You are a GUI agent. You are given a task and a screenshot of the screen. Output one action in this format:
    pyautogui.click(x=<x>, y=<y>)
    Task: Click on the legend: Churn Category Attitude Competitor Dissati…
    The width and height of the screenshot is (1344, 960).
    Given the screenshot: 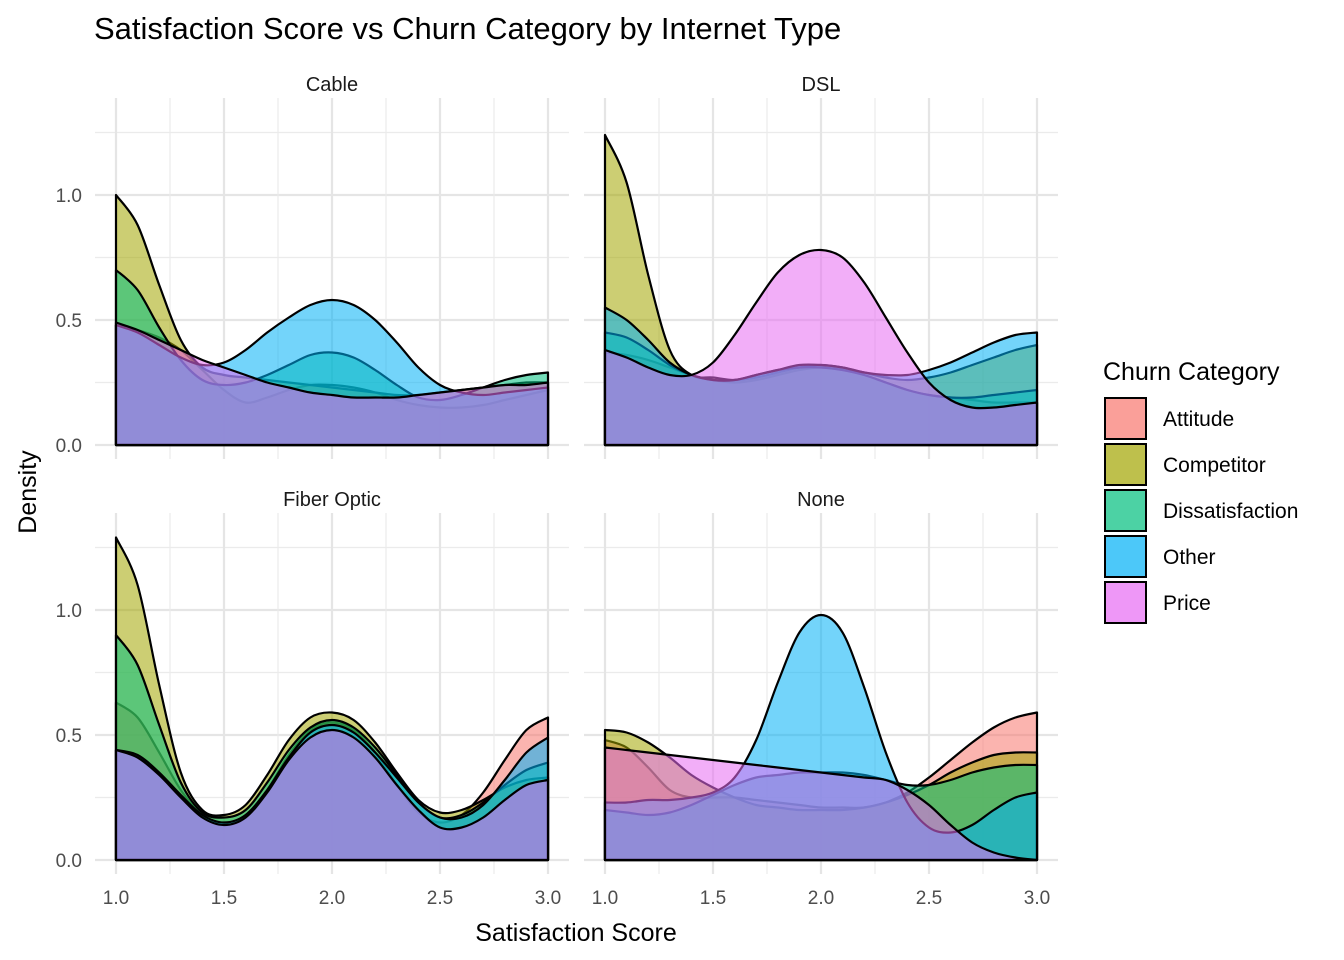 What is the action you would take?
    pyautogui.click(x=1200, y=491)
    